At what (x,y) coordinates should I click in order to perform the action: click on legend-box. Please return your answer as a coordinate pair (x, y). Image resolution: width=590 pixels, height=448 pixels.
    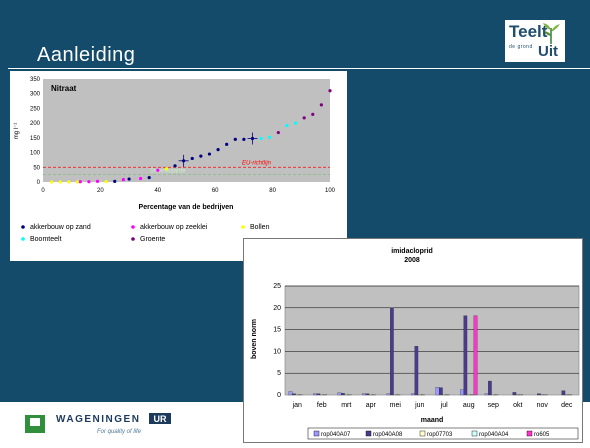
    Looking at the image, I should click on (443, 433).